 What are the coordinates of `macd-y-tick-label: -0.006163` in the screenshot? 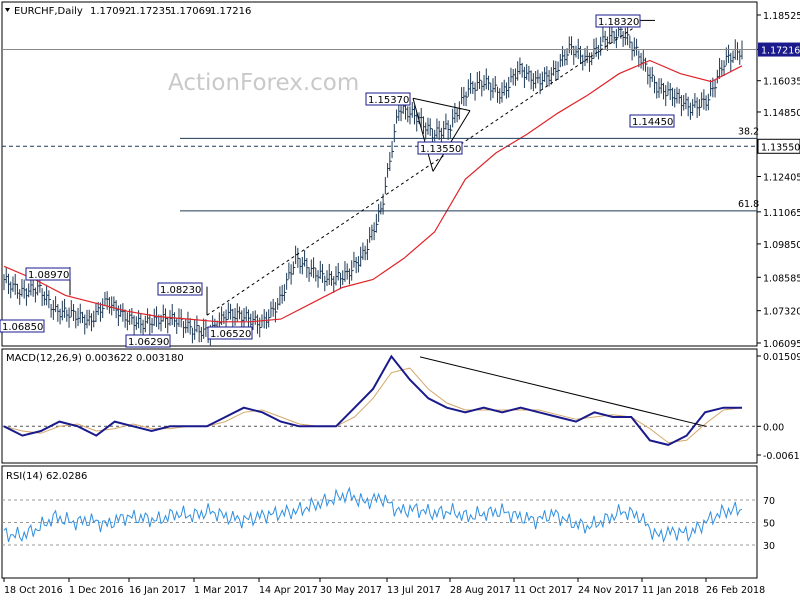 It's located at (781, 456).